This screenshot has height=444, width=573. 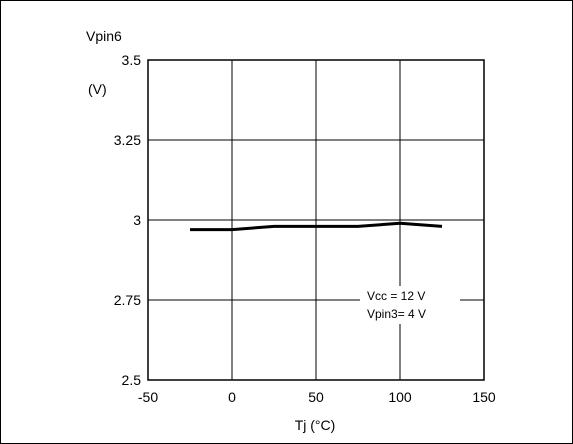 What do you see at coordinates (316, 397) in the screenshot?
I see `x-tick-label: 50` at bounding box center [316, 397].